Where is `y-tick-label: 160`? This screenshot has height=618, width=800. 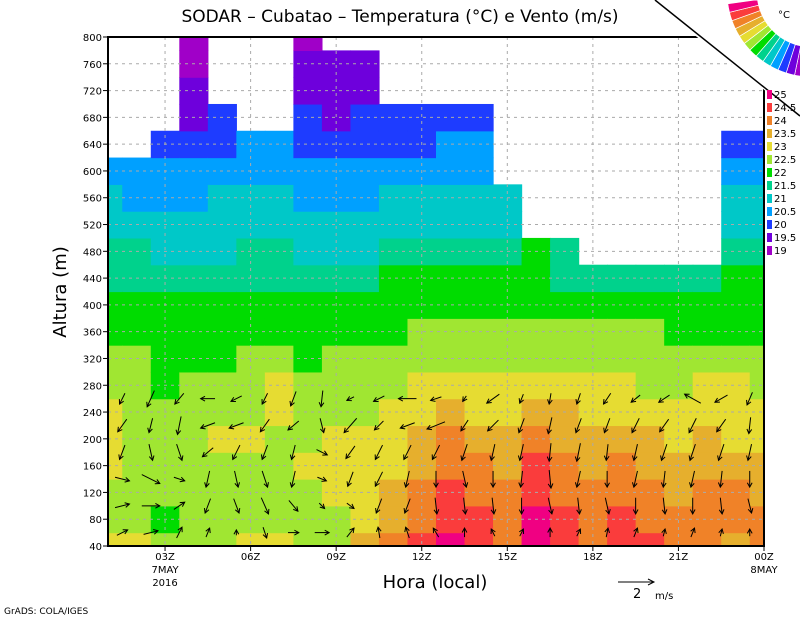
y-tick-label: 160 is located at coordinates (92, 467).